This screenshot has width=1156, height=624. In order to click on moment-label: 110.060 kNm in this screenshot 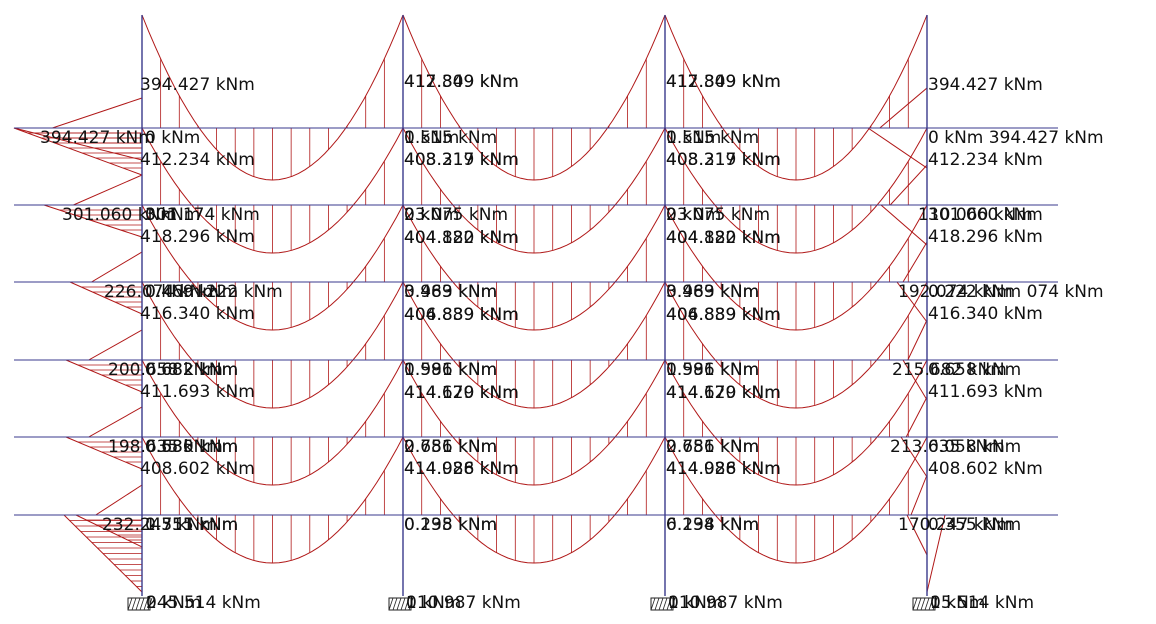, I will do `click(975, 215)`.